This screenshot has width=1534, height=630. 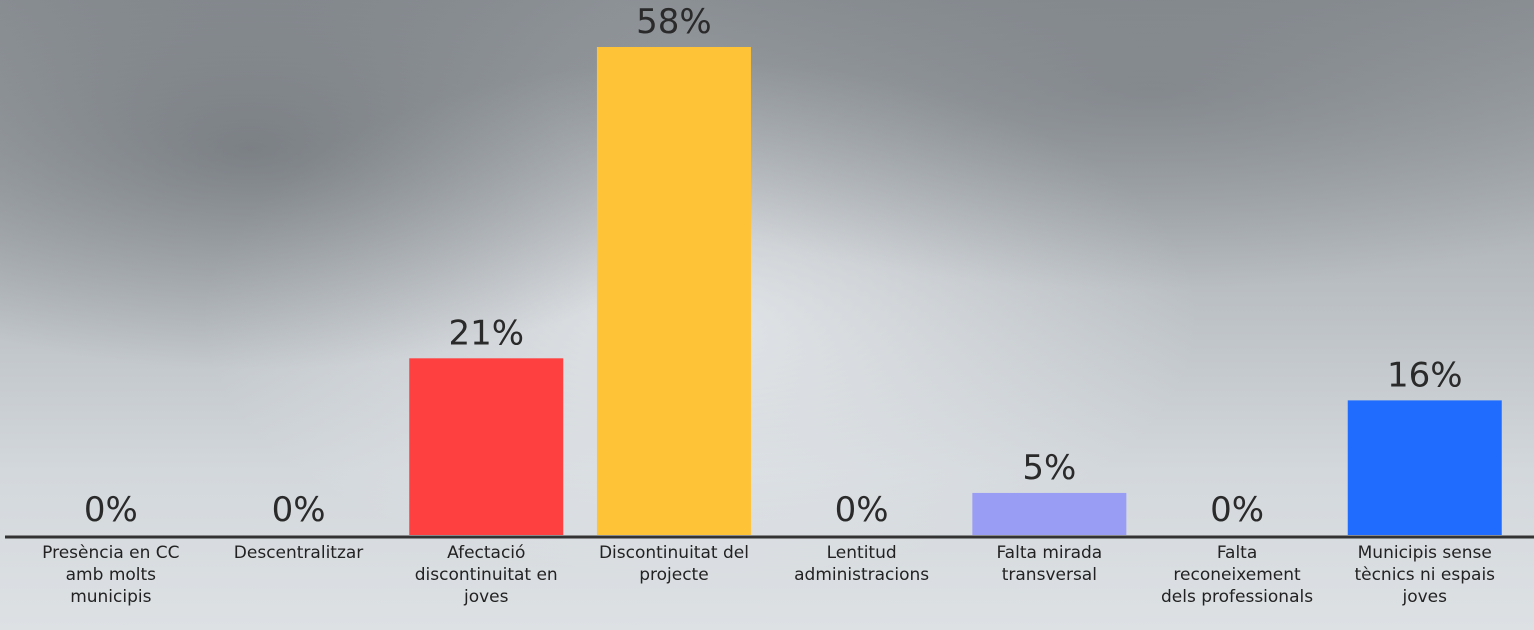 I want to click on value-label: 21%, so click(x=486, y=333).